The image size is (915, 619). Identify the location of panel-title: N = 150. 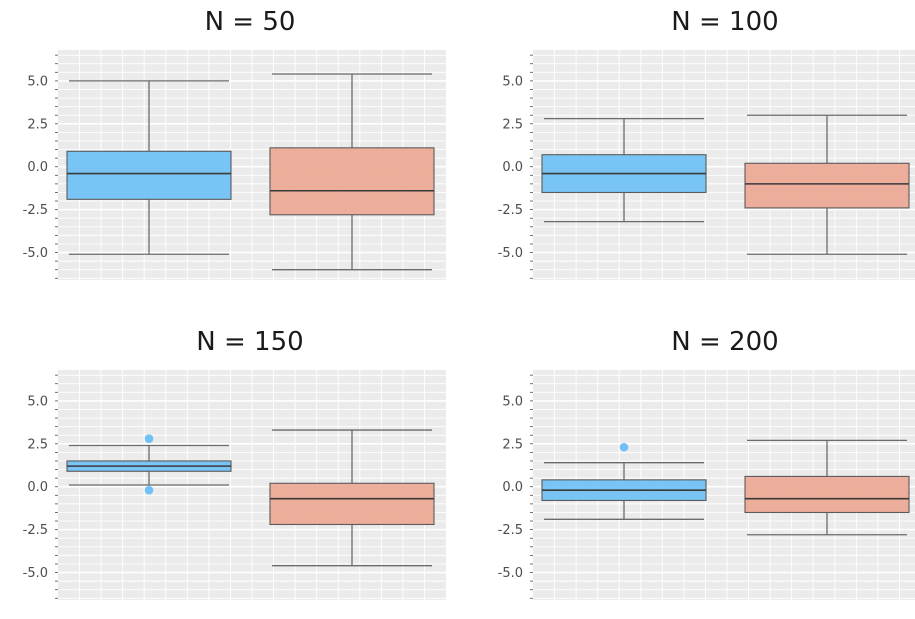
(249, 342).